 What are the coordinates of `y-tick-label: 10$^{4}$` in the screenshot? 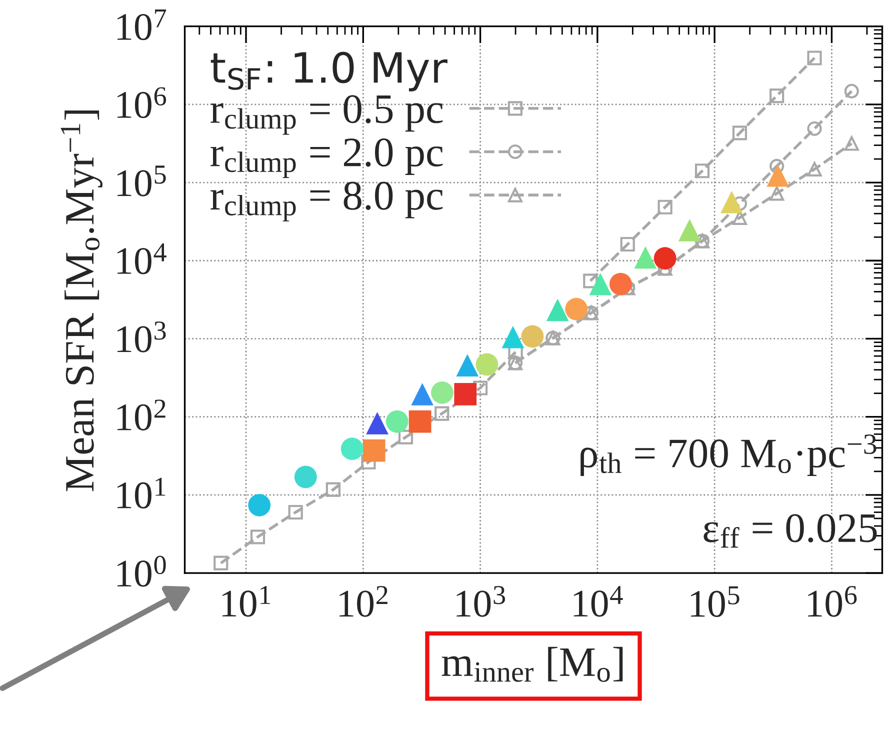 It's located at (141, 258).